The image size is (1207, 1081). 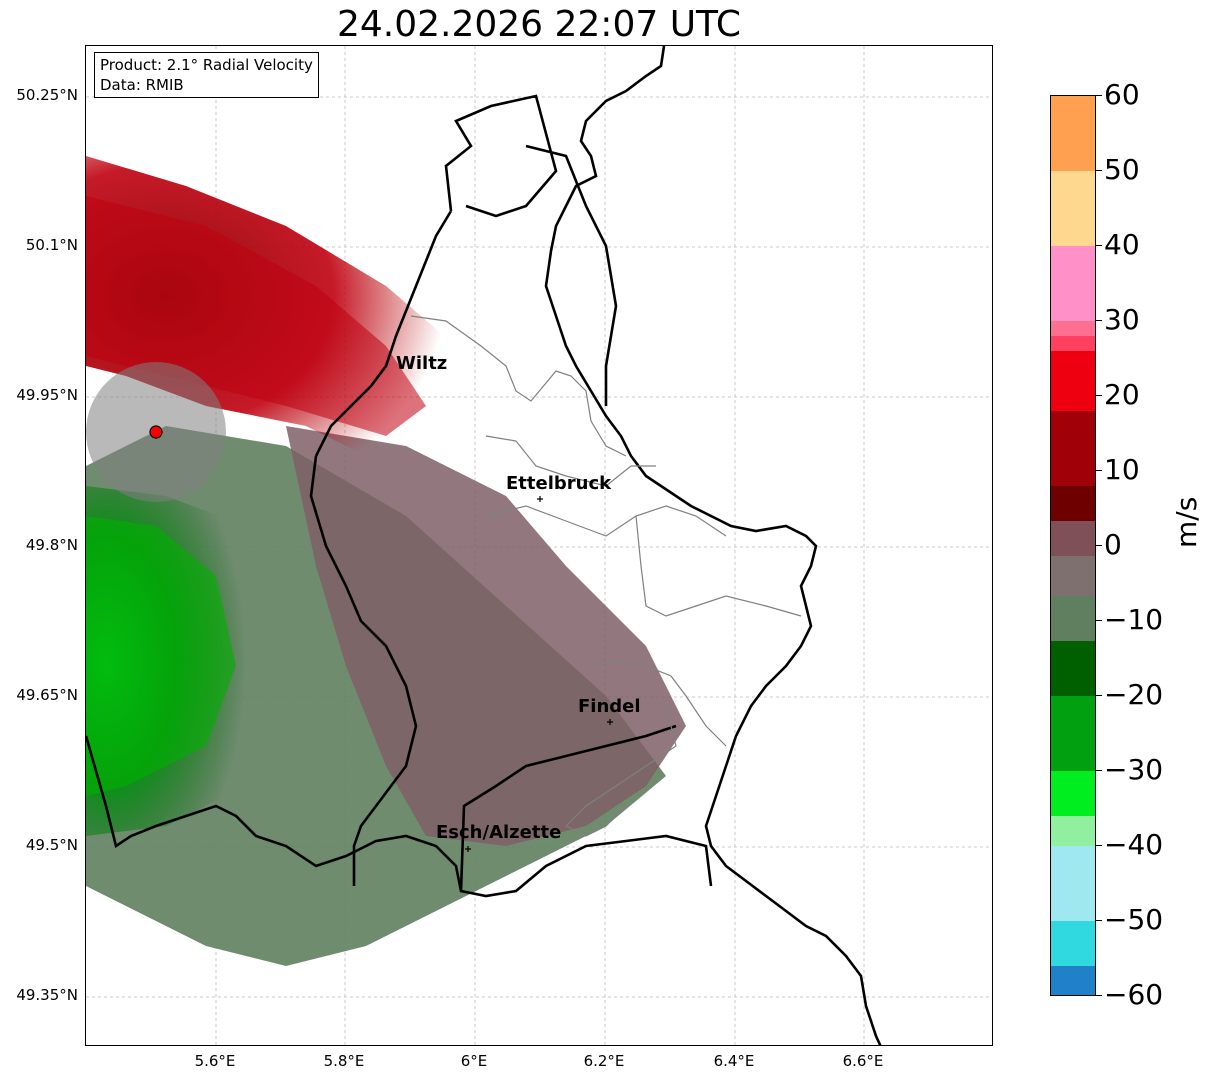 I want to click on city-marker-esch, so click(x=468, y=849).